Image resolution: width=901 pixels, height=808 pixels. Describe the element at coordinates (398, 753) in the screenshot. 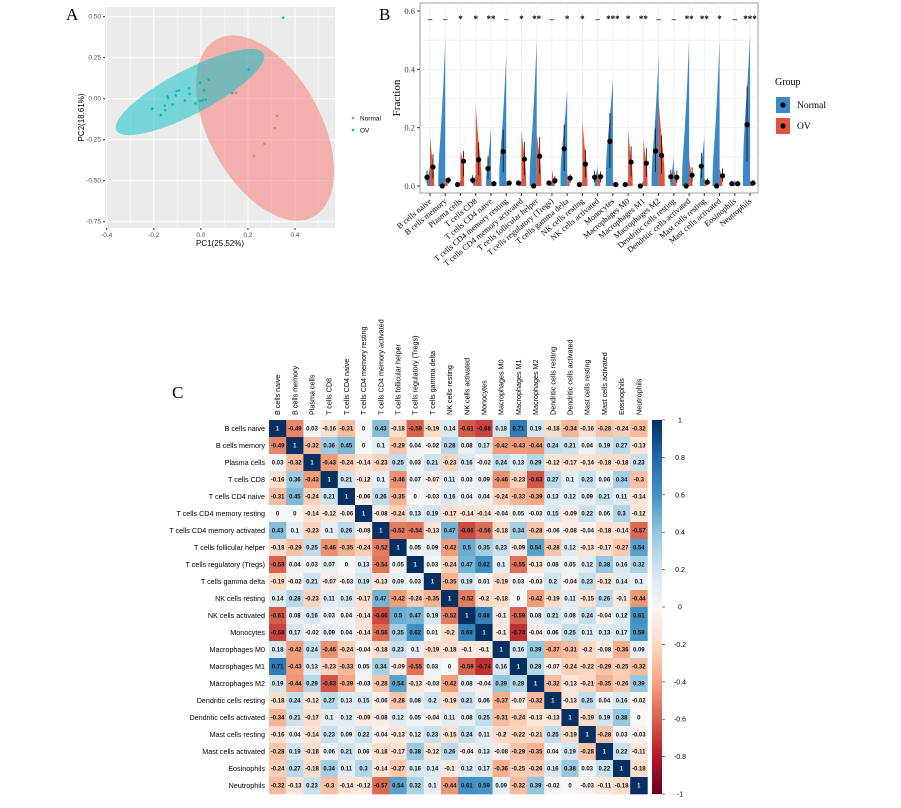

I see `heatmap-value: -0.17` at that location.